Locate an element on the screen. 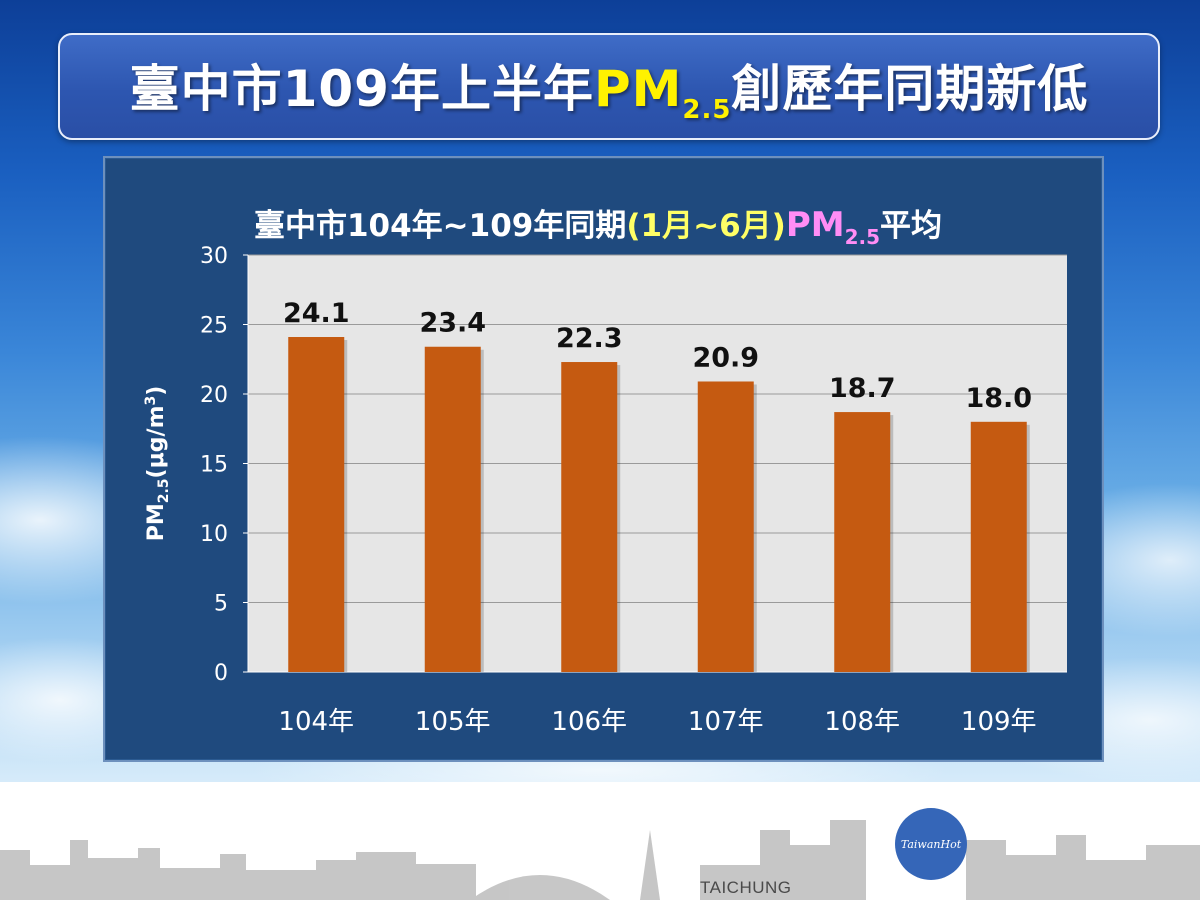 The height and width of the screenshot is (900, 1200). data-label: 23.4 is located at coordinates (452, 323).